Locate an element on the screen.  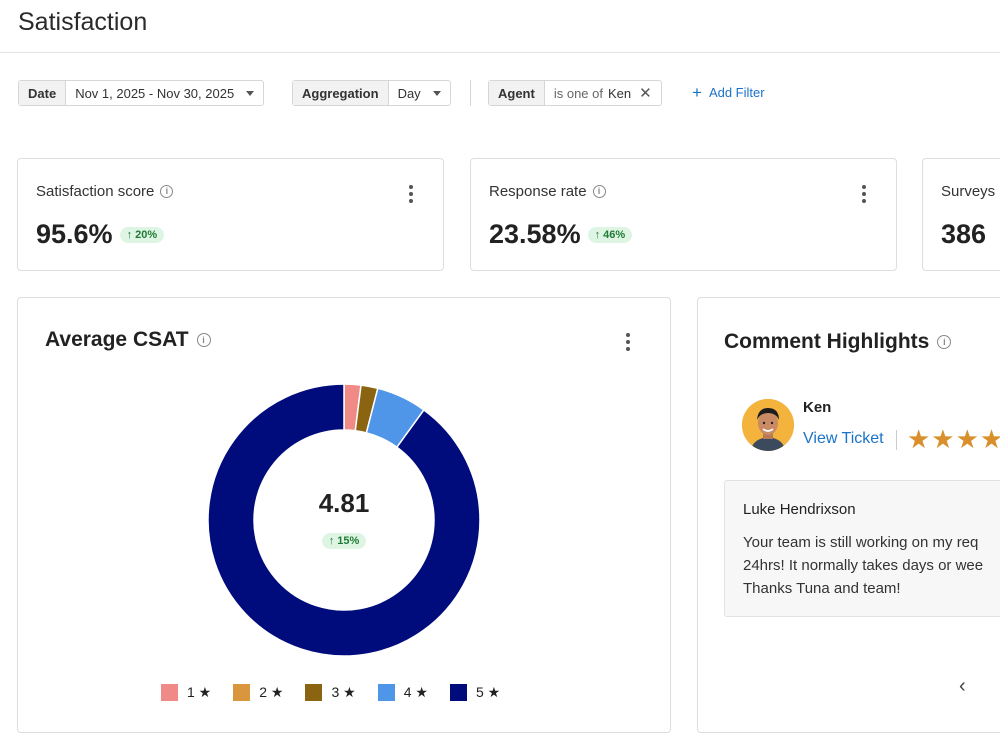
divider is located at coordinates (896, 440).